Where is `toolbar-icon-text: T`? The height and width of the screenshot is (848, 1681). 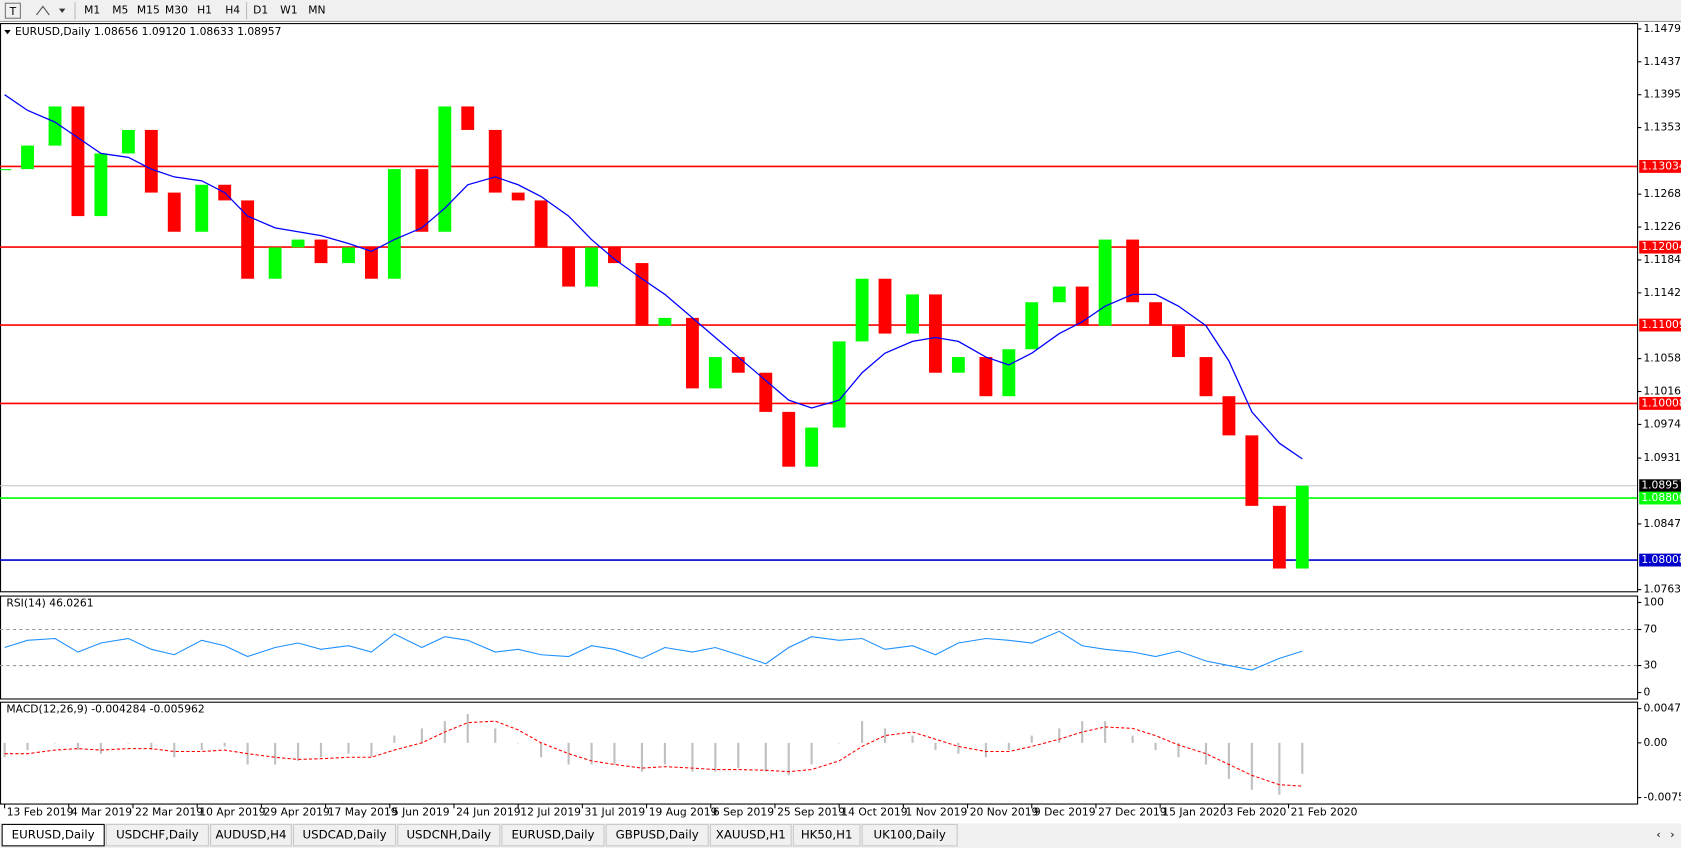 toolbar-icon-text: T is located at coordinates (13, 11).